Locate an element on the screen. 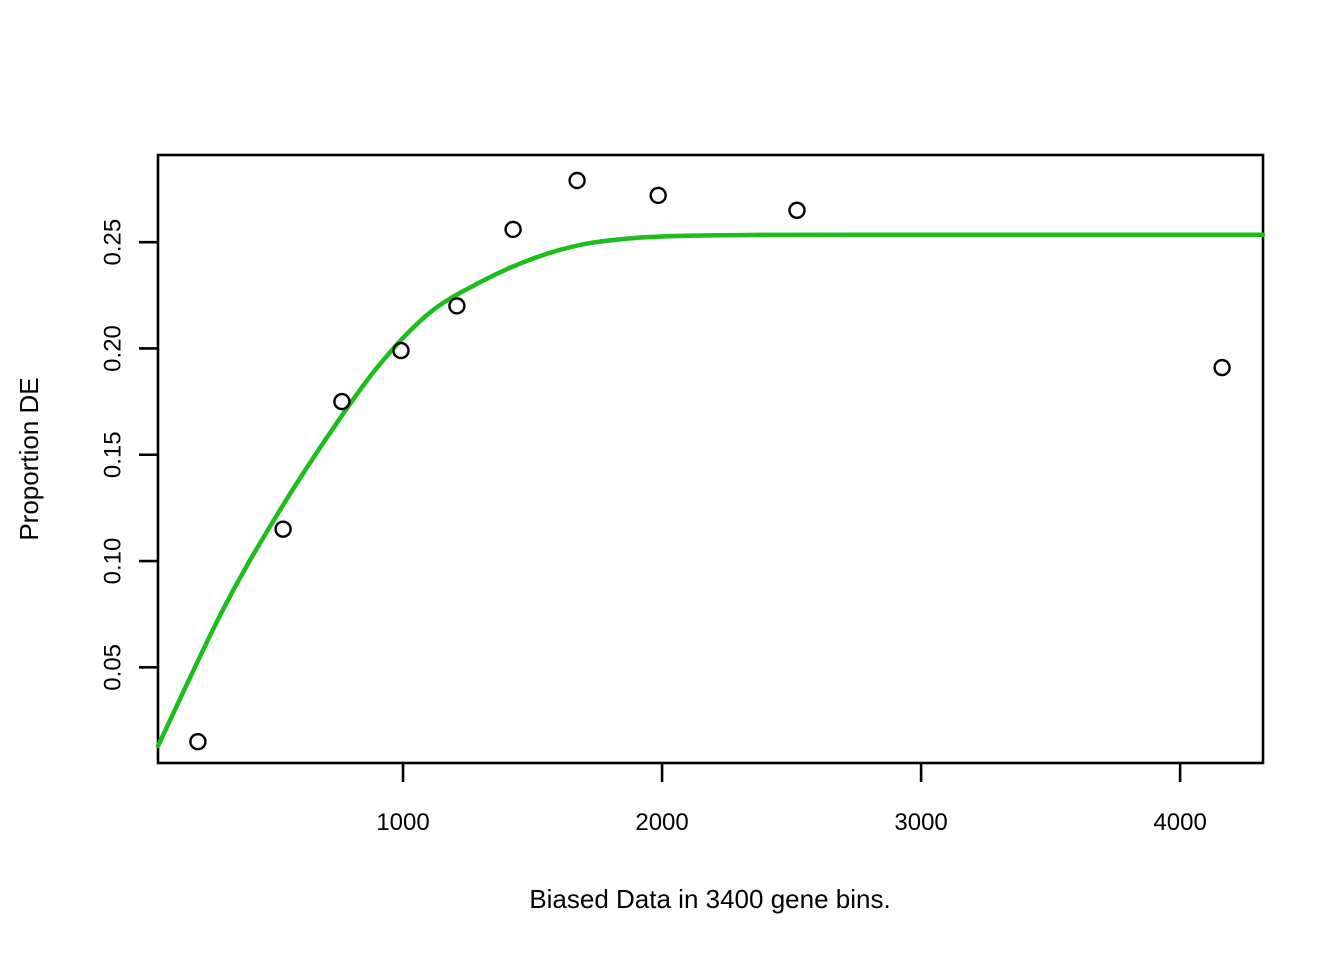  x-axis-title: Biased Data in 3400 gene bins. is located at coordinates (709, 899).